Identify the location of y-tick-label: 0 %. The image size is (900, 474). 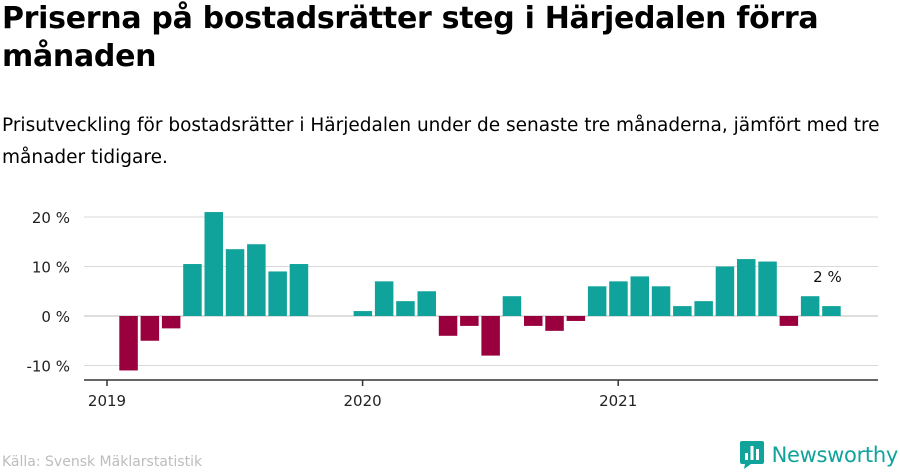
(55, 317).